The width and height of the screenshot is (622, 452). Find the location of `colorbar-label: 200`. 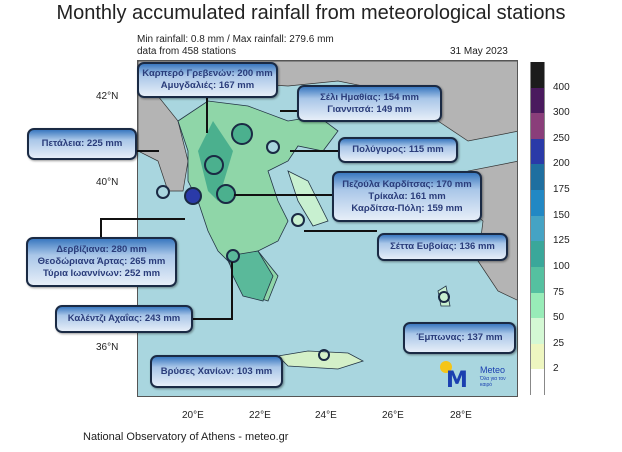

colorbar-label: 200 is located at coordinates (561, 164).